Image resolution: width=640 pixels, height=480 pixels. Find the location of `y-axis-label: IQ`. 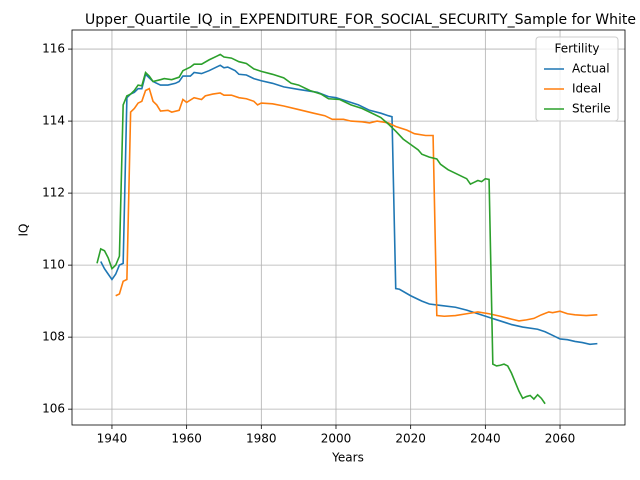

y-axis-label: IQ is located at coordinates (24, 230).